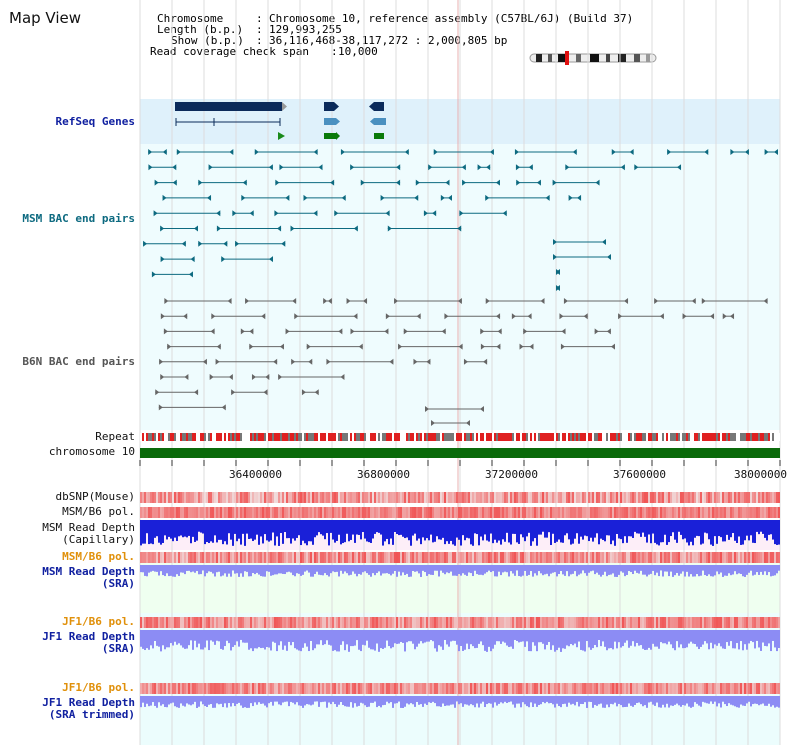 The width and height of the screenshot is (800, 745). I want to click on track-label-jf1-b6-pol-2: JF1/B6 pol., so click(98, 687).